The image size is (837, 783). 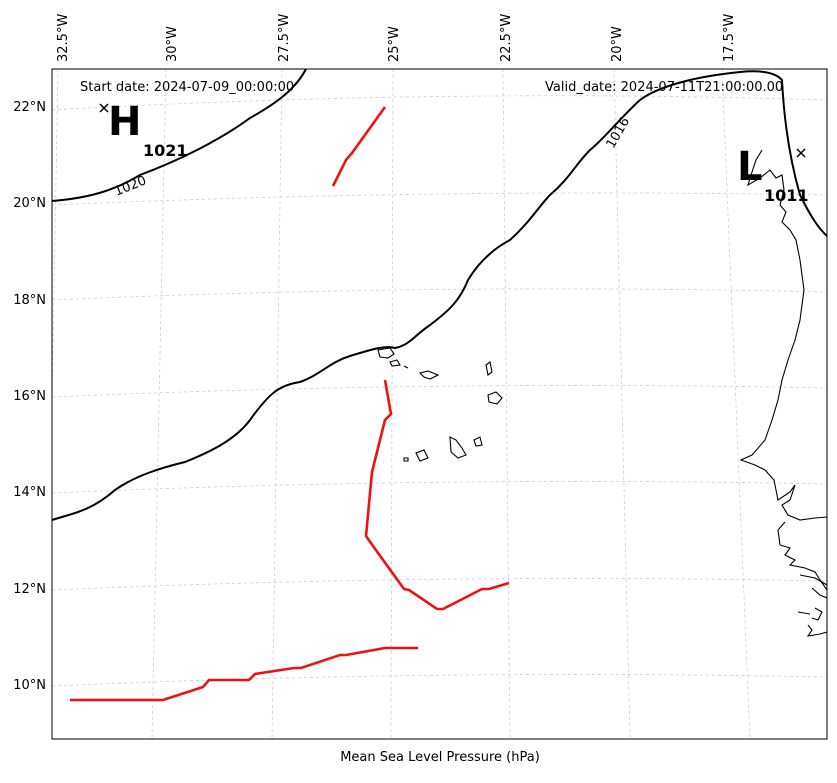 I want to click on island-santa-luzia, so click(x=406, y=367).